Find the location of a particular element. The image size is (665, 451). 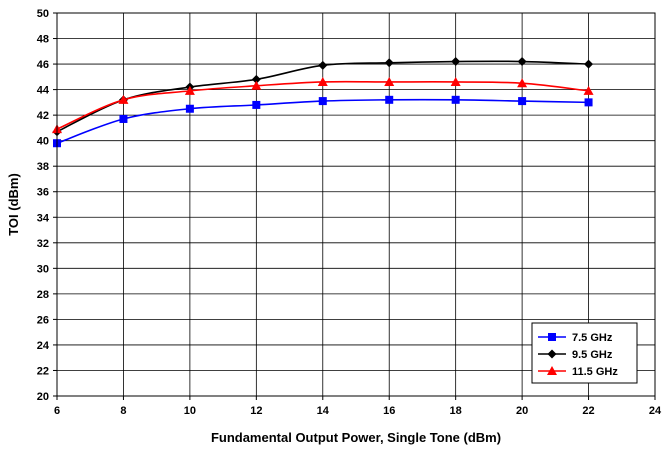

legend-label: 11.5 GHz is located at coordinates (595, 372).